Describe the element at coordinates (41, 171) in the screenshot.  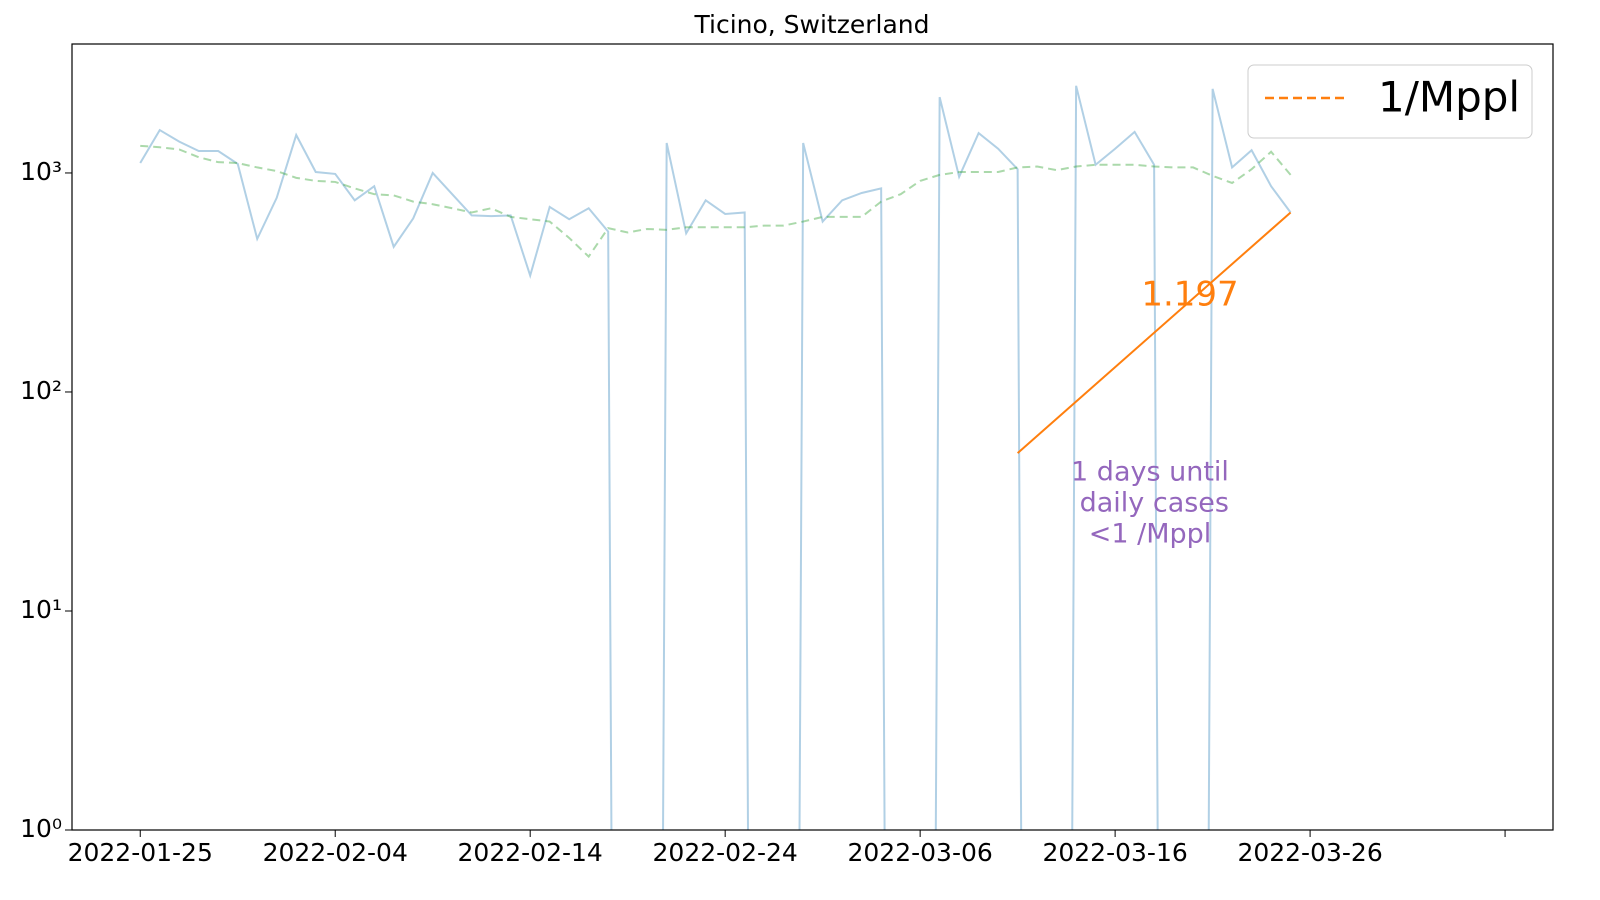
I see `y-tick-label: 10³` at that location.